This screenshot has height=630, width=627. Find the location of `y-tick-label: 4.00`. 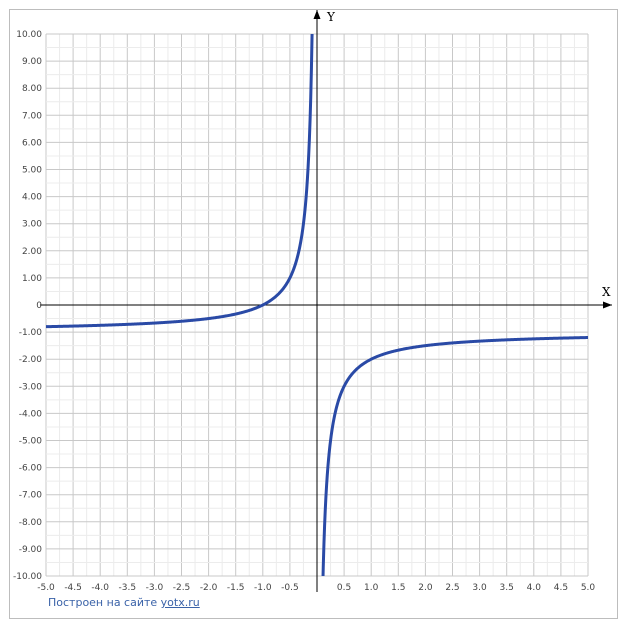

y-tick-label: 4.00 is located at coordinates (32, 198).